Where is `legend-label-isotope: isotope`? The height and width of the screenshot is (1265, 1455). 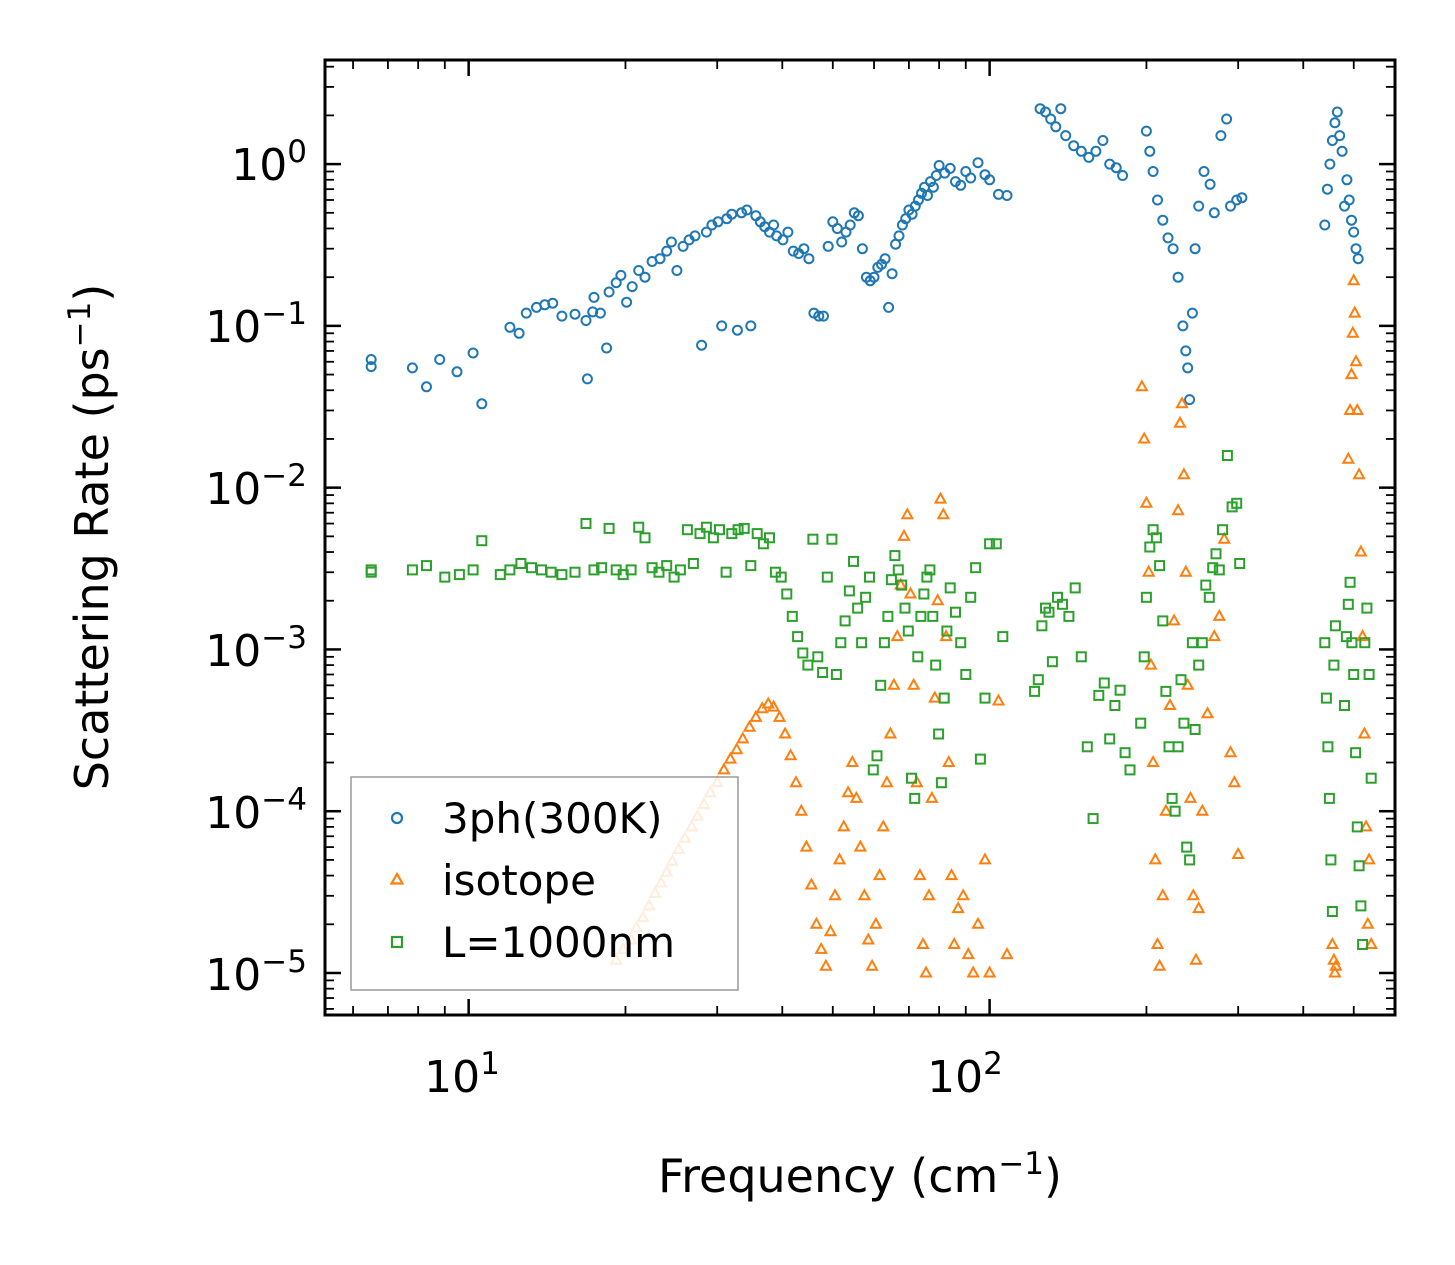 legend-label-isotope: isotope is located at coordinates (519, 880).